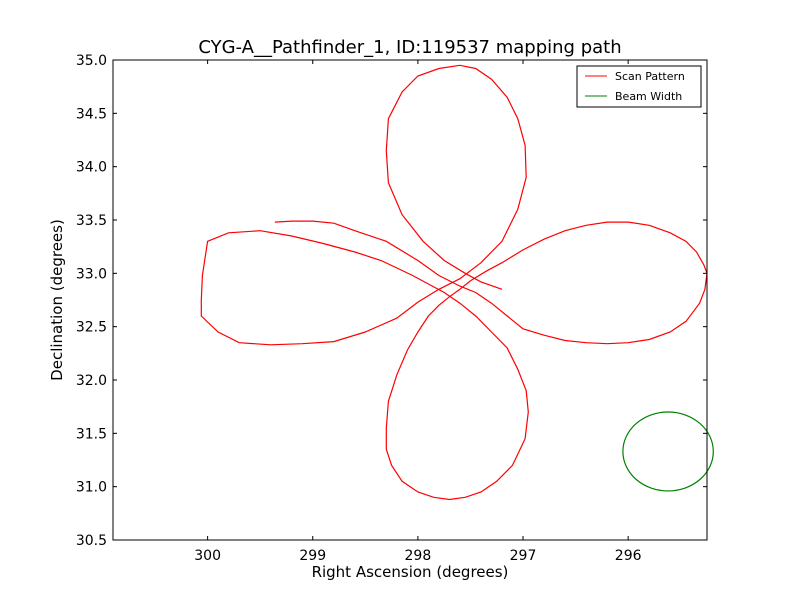 The image size is (800, 600). What do you see at coordinates (91, 221) in the screenshot?
I see `y-tick-label: 33.5` at bounding box center [91, 221].